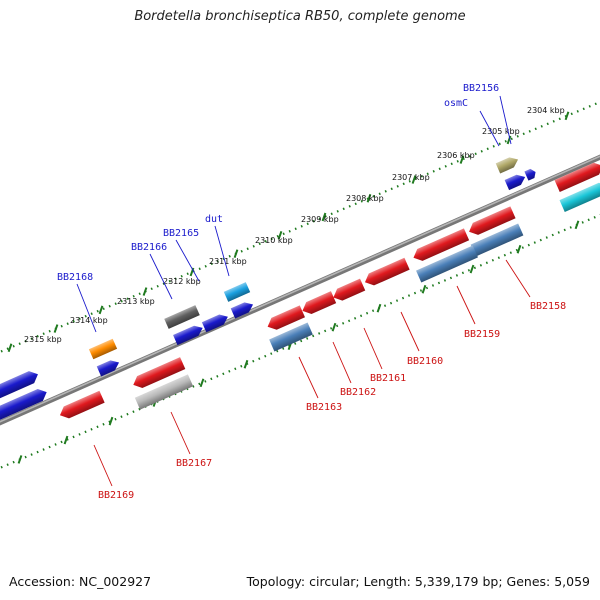 This screenshot has width=600, height=600. What do you see at coordinates (388, 378) in the screenshot?
I see `gene-label: BB2161` at bounding box center [388, 378].